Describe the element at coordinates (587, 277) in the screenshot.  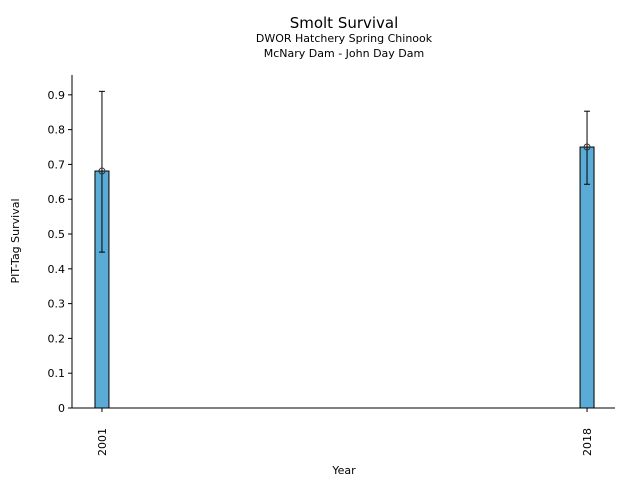
I see `bar-2018` at that location.